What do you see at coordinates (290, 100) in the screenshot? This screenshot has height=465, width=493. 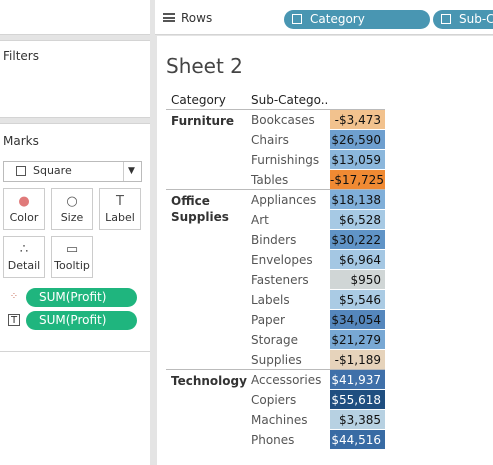 I see `column-header: Sub-Catego..` at bounding box center [290, 100].